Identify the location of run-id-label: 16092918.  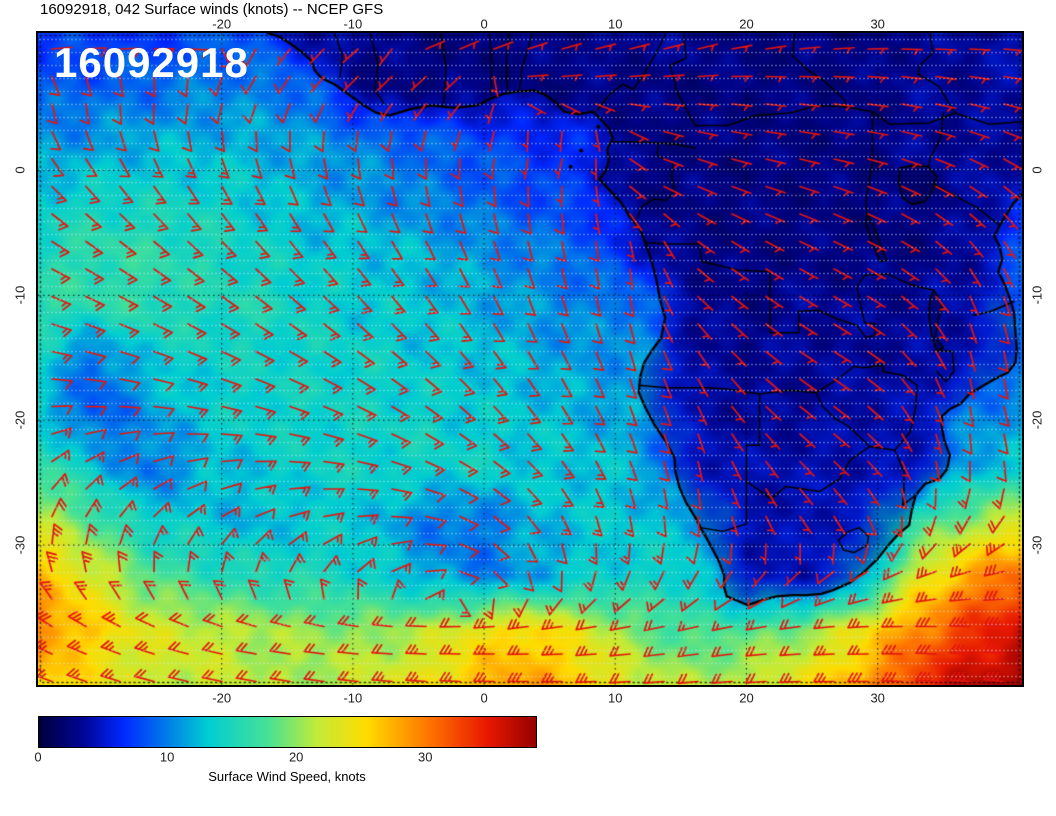
(151, 62).